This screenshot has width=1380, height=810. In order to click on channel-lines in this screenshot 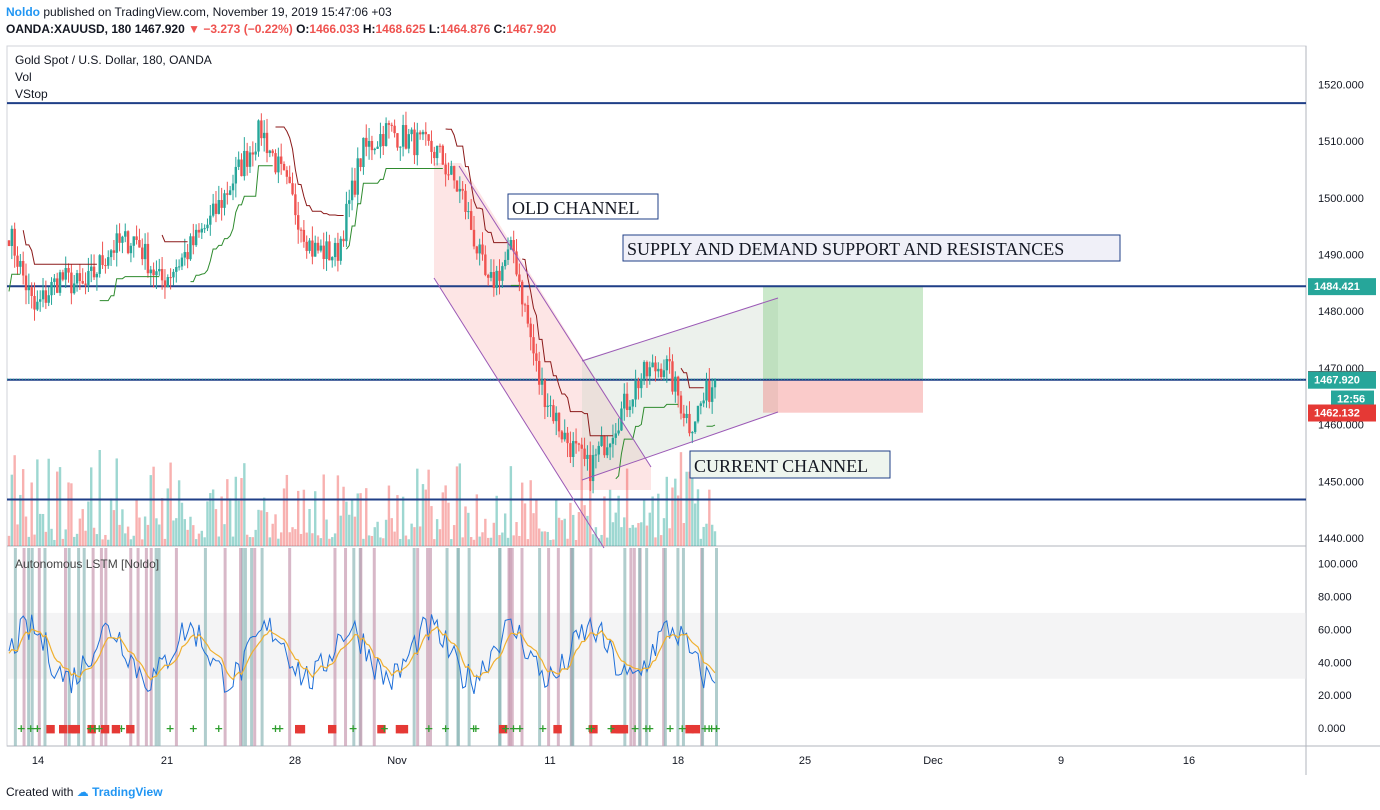, I will do `click(606, 357)`.